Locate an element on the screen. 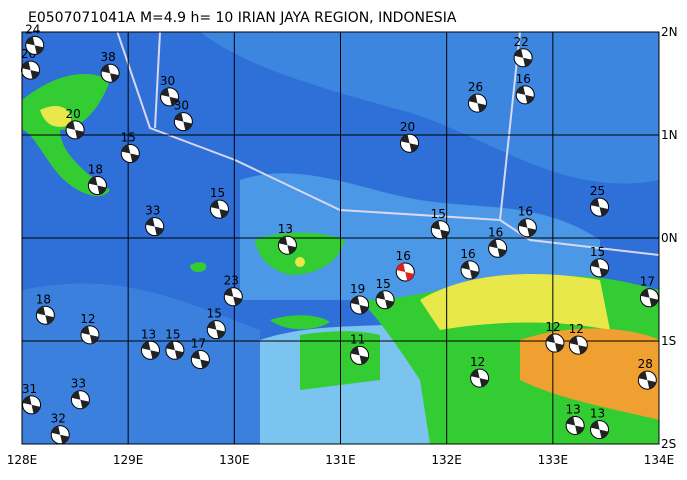  depth-label: 19 is located at coordinates (357, 289).